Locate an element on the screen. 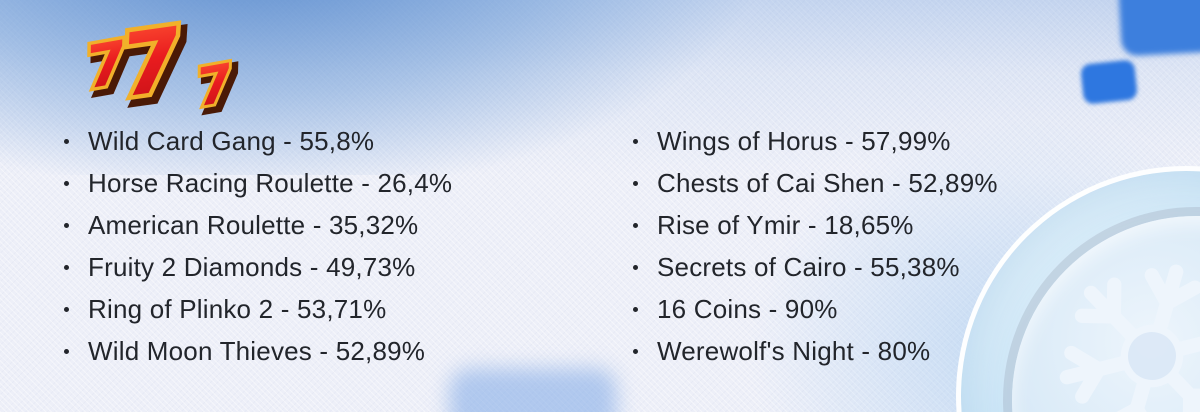  game-list-item: American Roulette - 35,32% is located at coordinates (334, 225).